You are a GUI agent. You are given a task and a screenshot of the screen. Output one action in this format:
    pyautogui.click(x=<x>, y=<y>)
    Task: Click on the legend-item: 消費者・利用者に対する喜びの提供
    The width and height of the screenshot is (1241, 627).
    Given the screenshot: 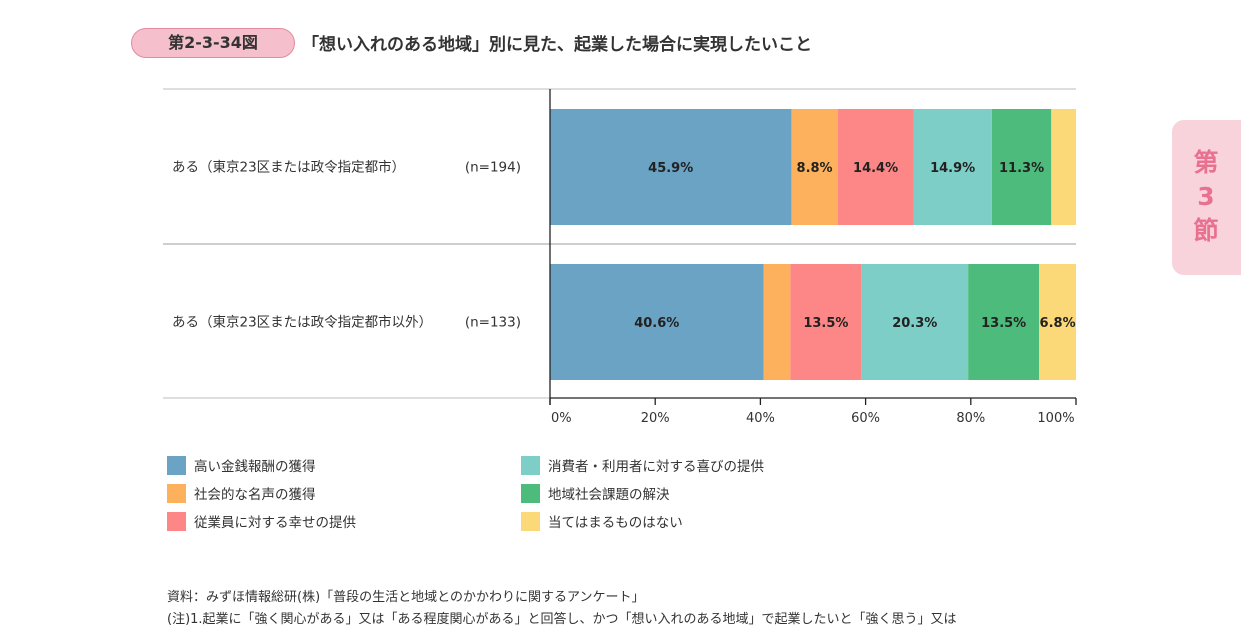 What is the action you would take?
    pyautogui.click(x=642, y=465)
    